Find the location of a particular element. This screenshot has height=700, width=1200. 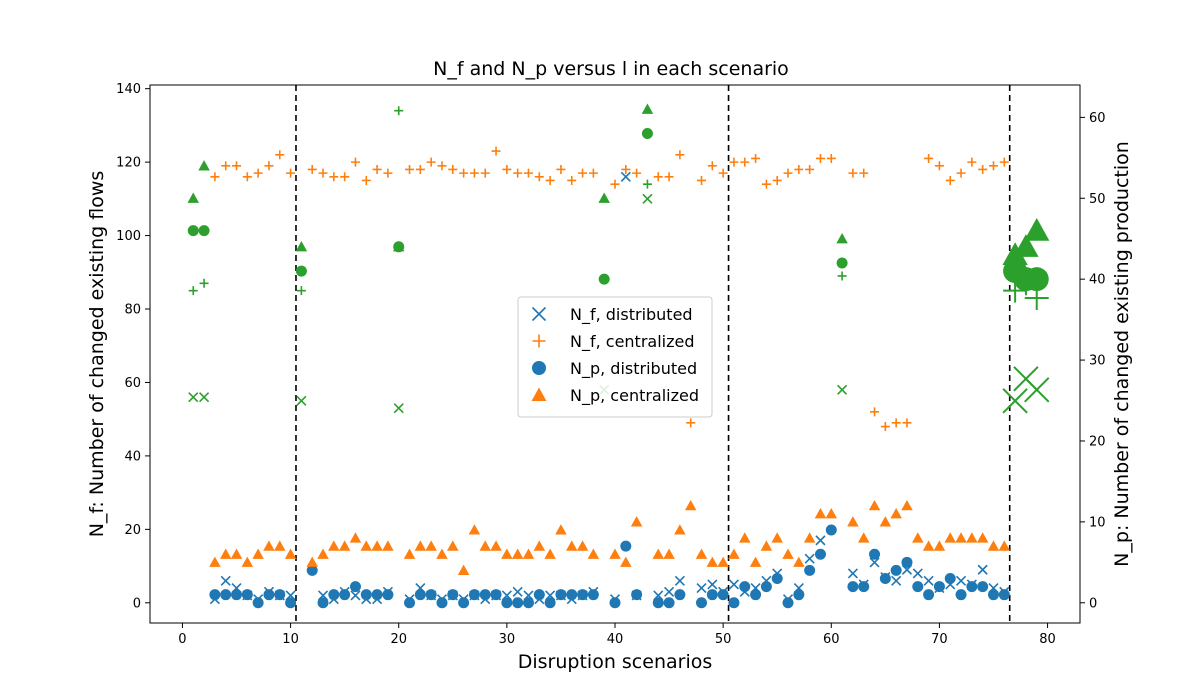

y-axis-left-label: N_f: Number of changed existing flows is located at coordinates (97, 354).